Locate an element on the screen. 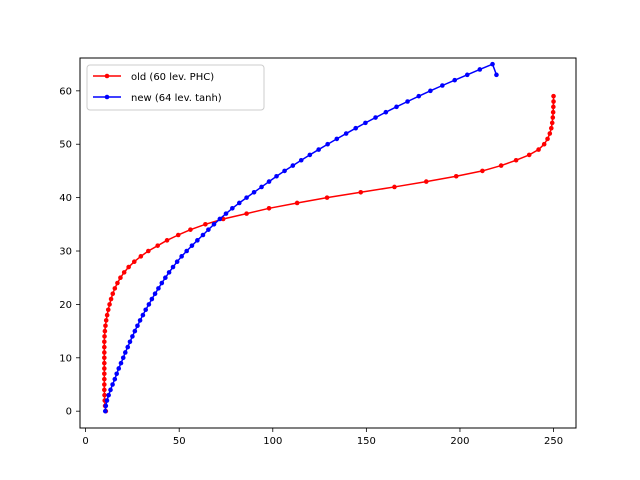 The height and width of the screenshot is (480, 640). x-tick-label: 150 is located at coordinates (366, 441).